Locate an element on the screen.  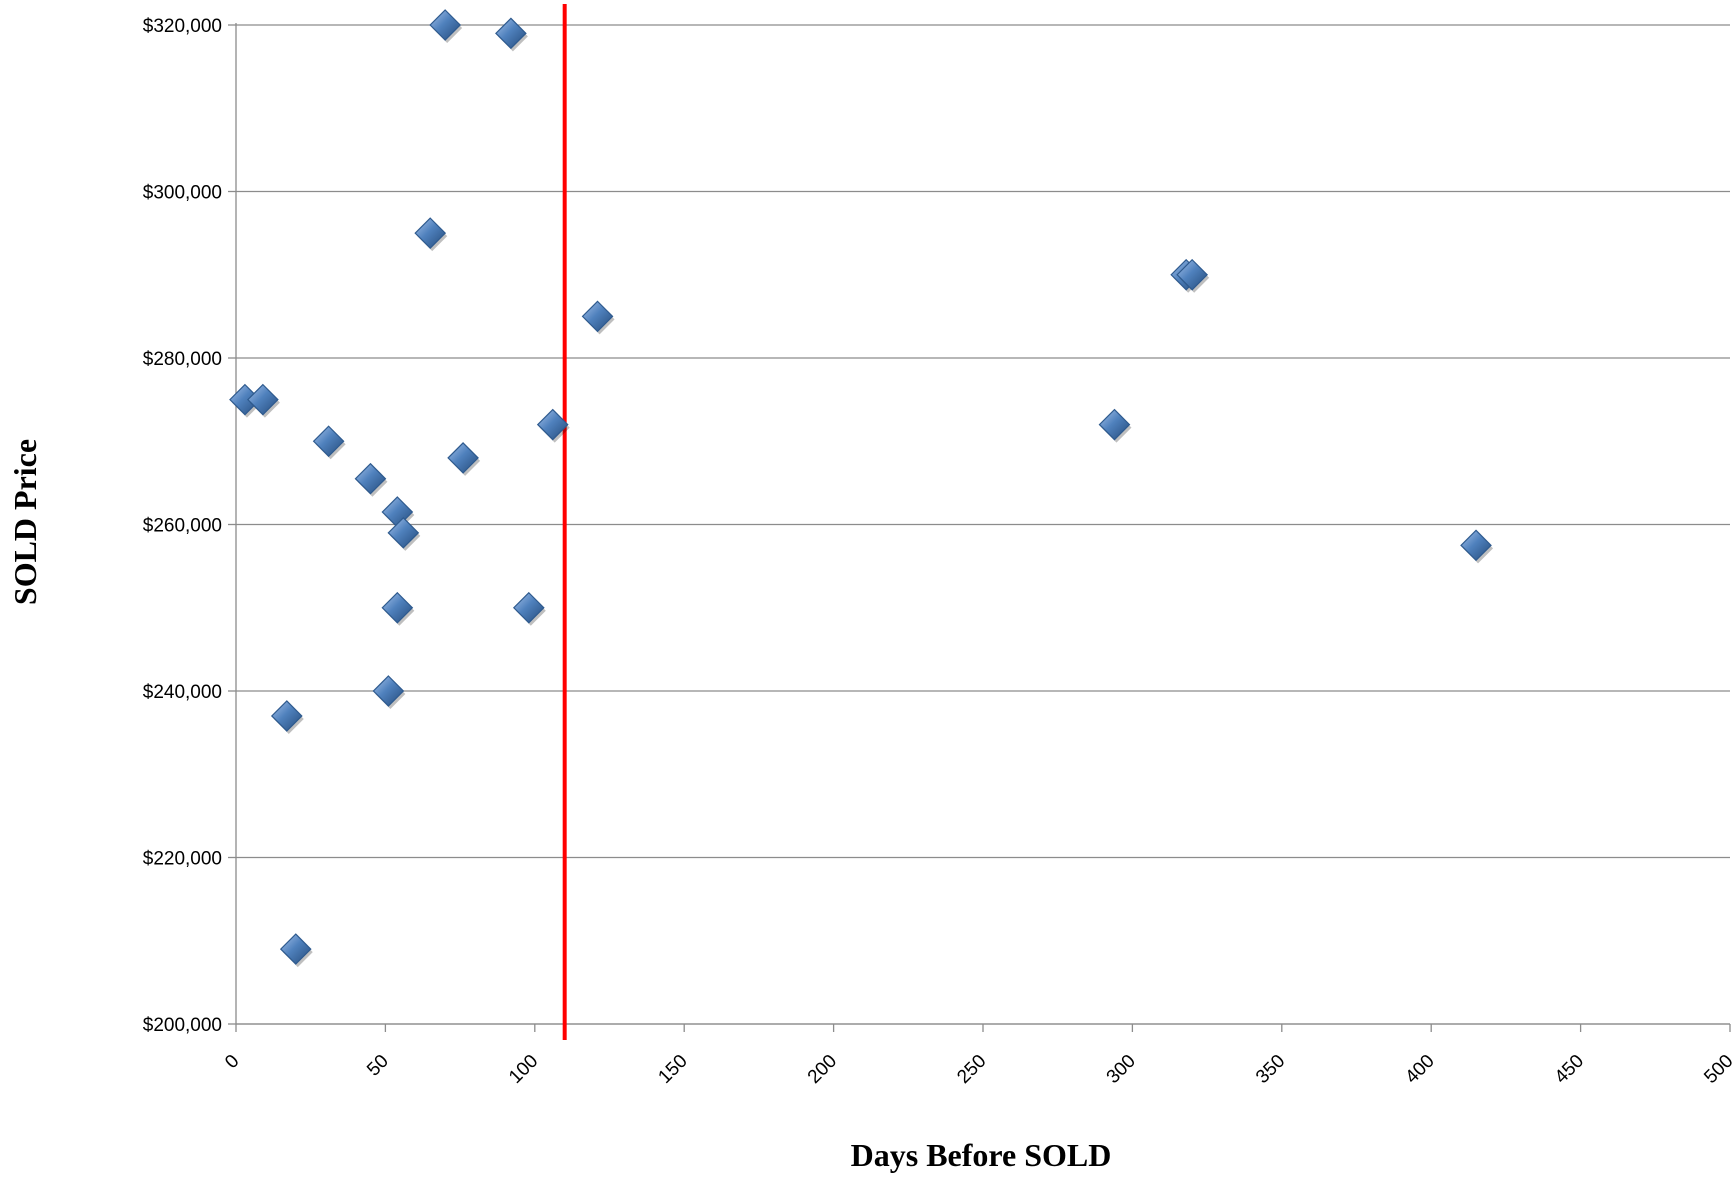
x-tick-label: 450 is located at coordinates (1569, 1069).